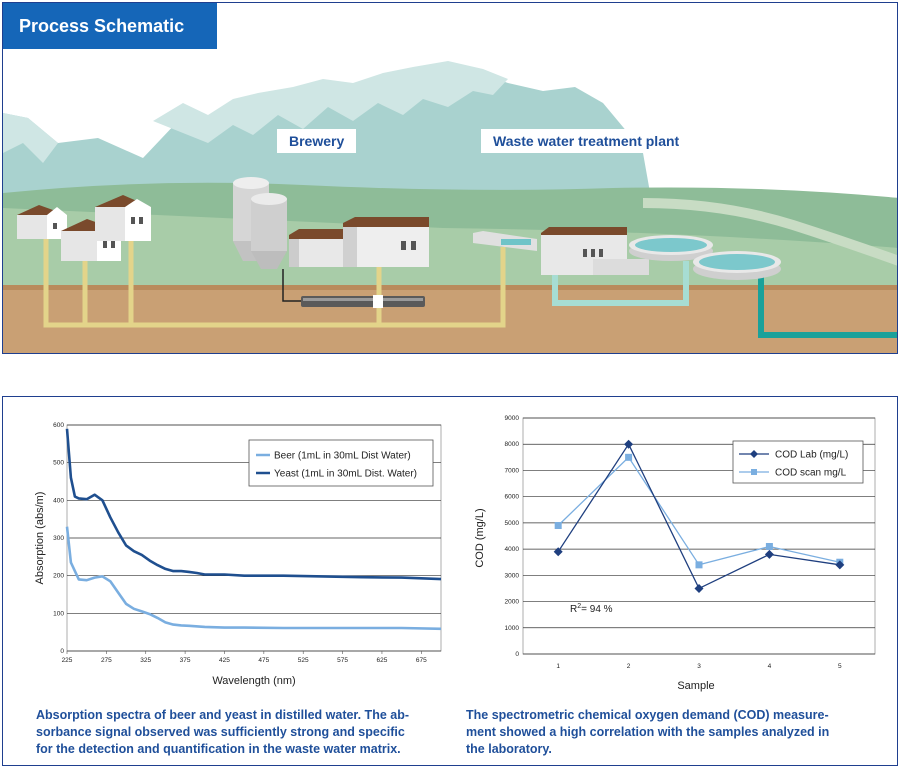 Image resolution: width=902 pixels, height=768 pixels. Describe the element at coordinates (505, 241) in the screenshot. I see `inlet-channel` at that location.